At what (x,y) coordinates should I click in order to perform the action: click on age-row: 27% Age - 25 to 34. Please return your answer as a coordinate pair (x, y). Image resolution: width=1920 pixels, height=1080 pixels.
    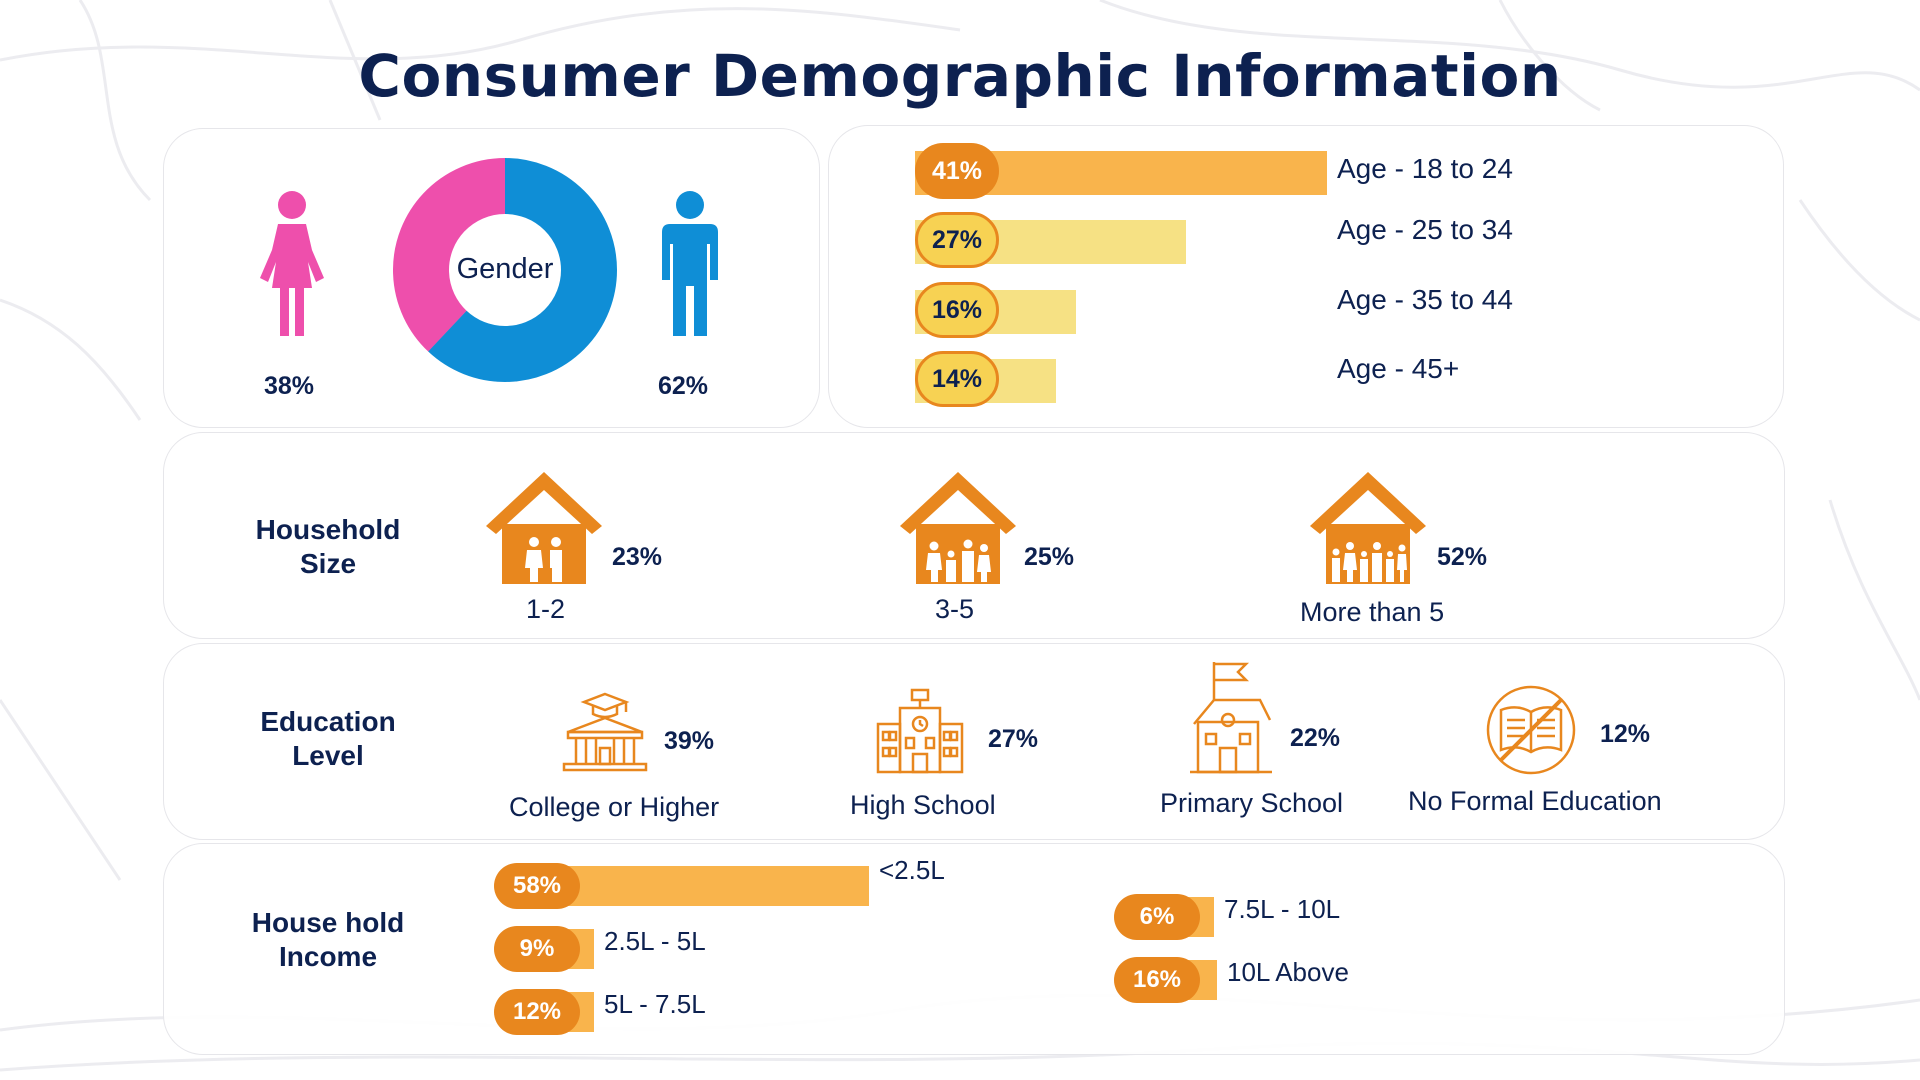
    Looking at the image, I should click on (1265, 240).